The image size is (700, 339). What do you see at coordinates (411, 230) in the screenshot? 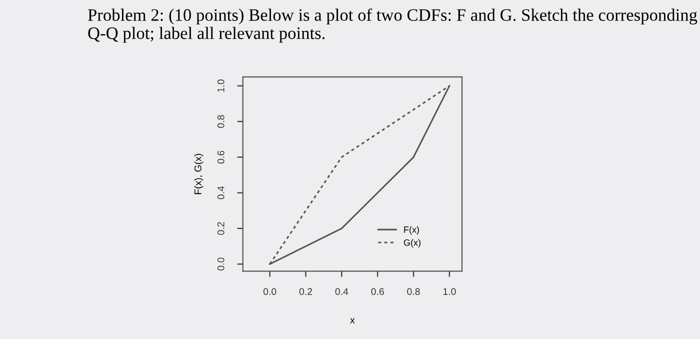
I see `legend-label: F(x)` at bounding box center [411, 230].